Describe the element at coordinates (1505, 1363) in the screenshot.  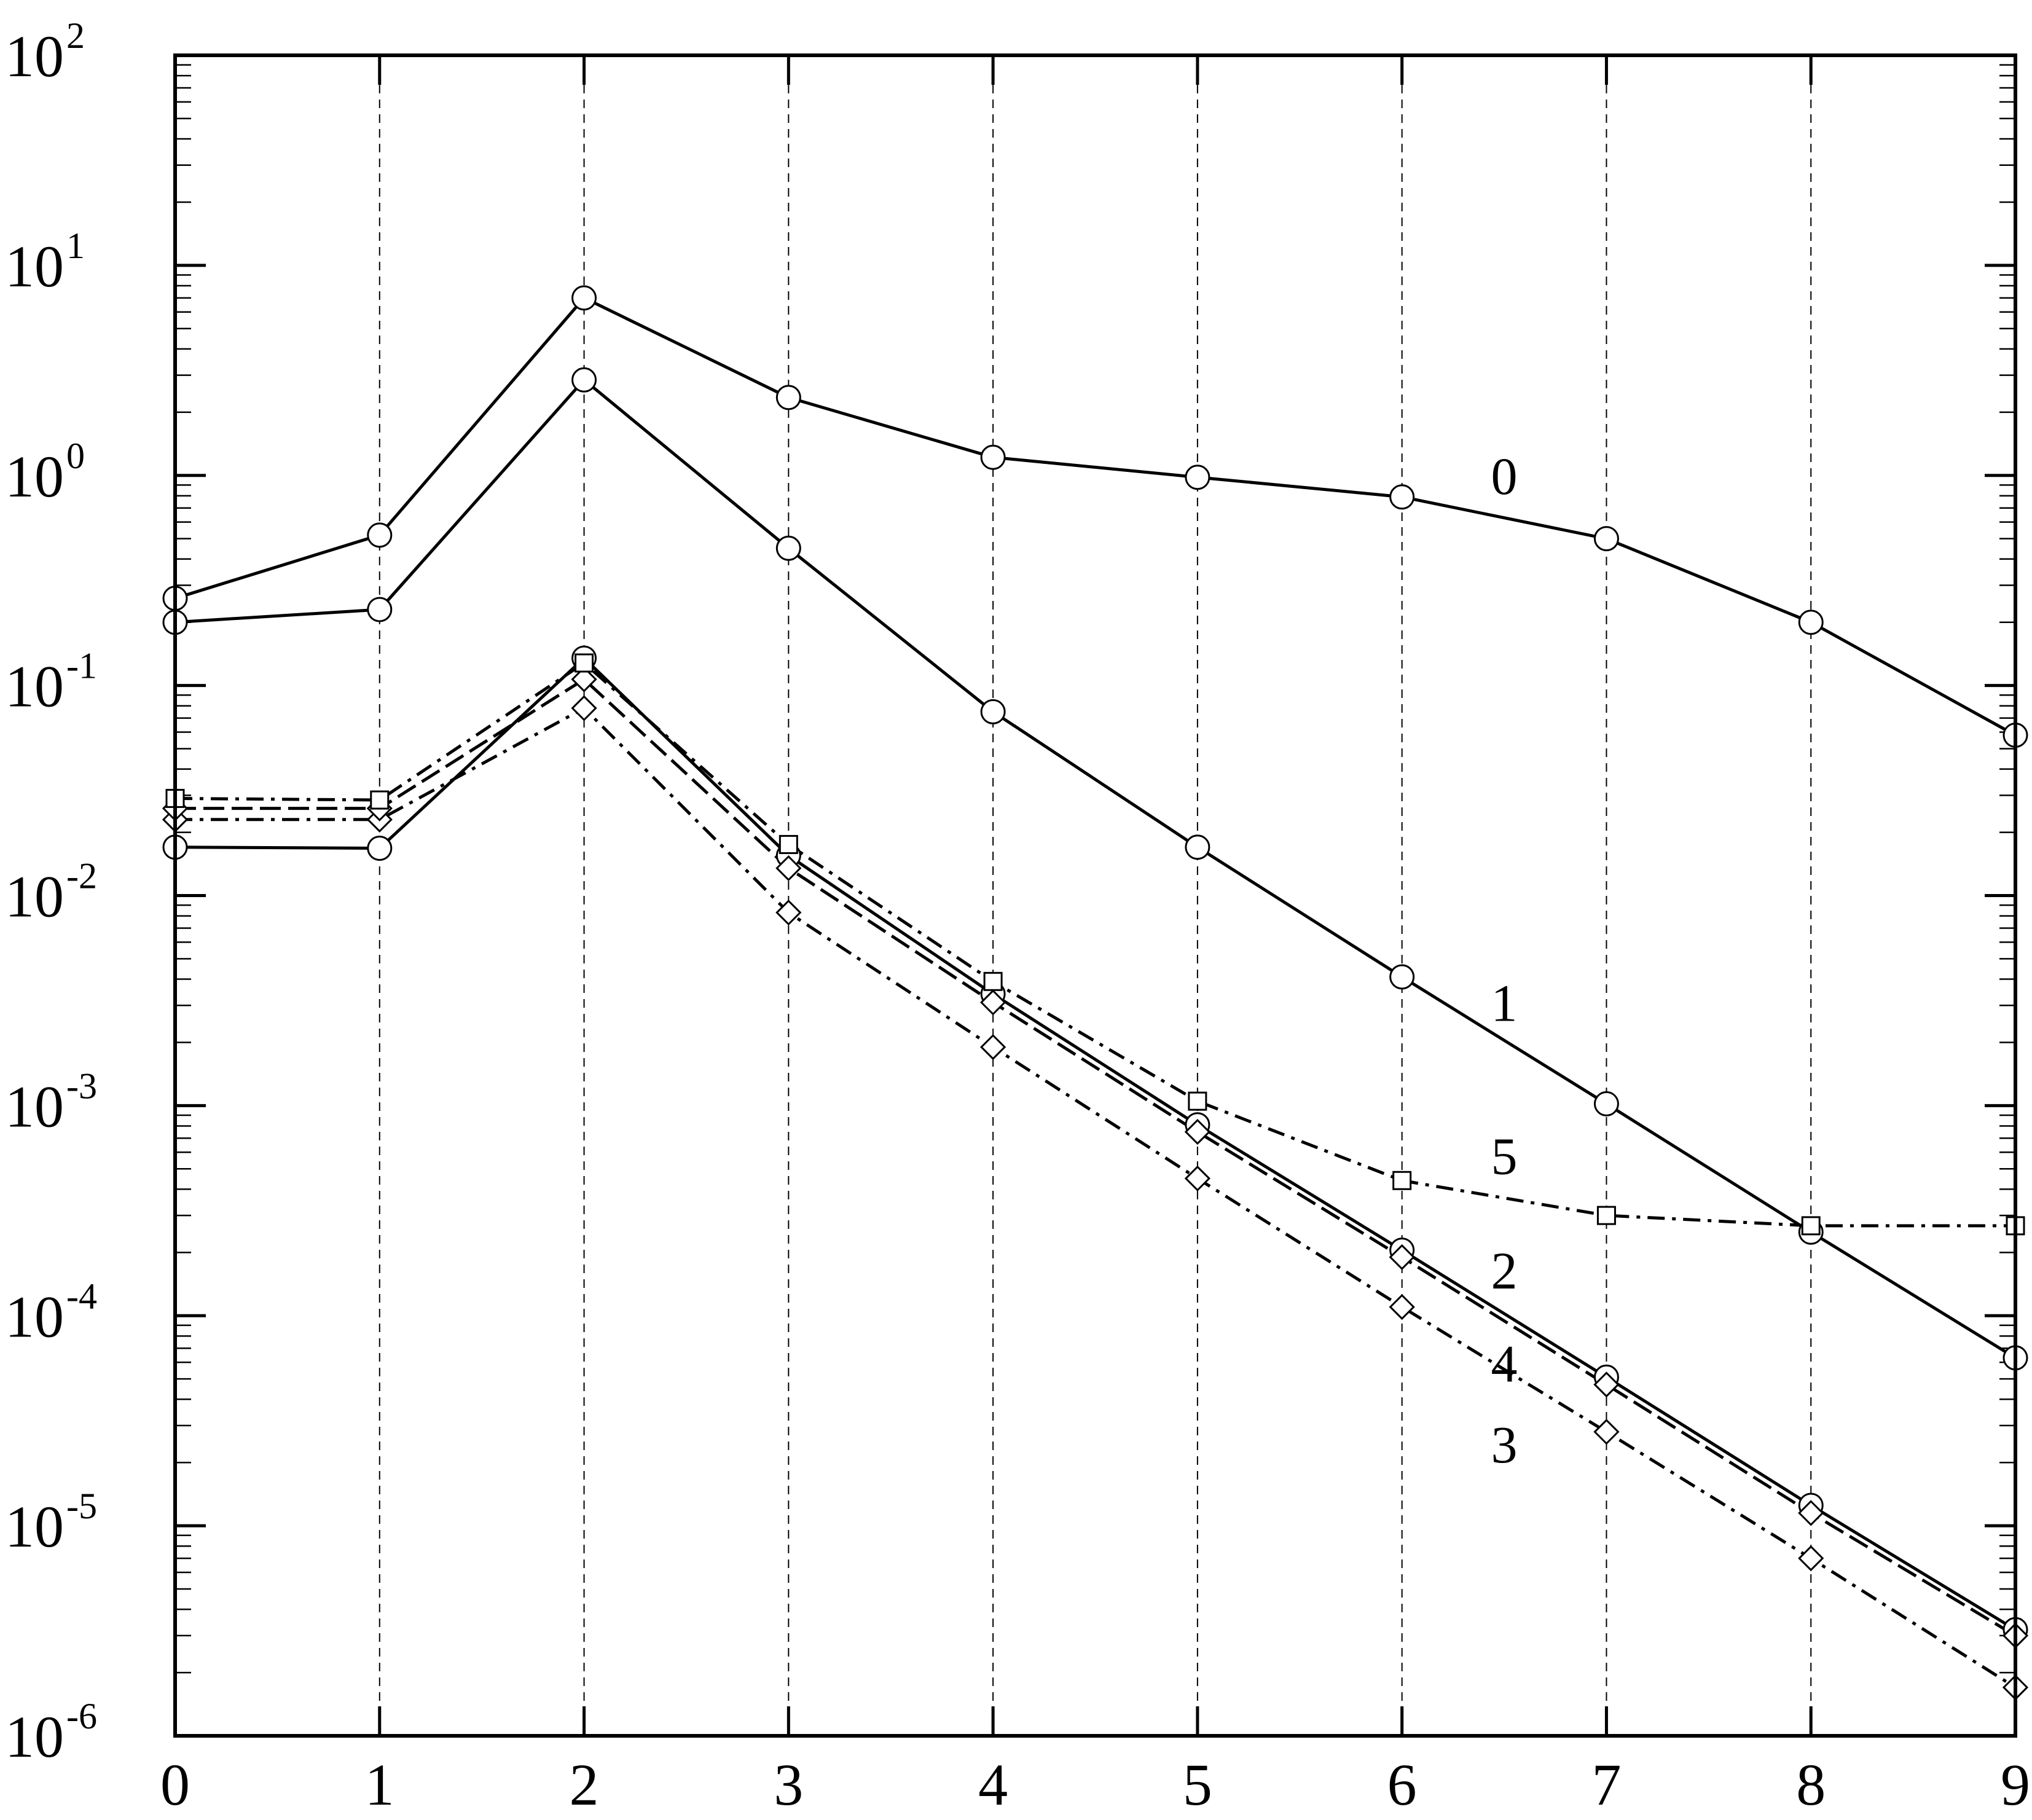
I see `series-label: 4` at that location.